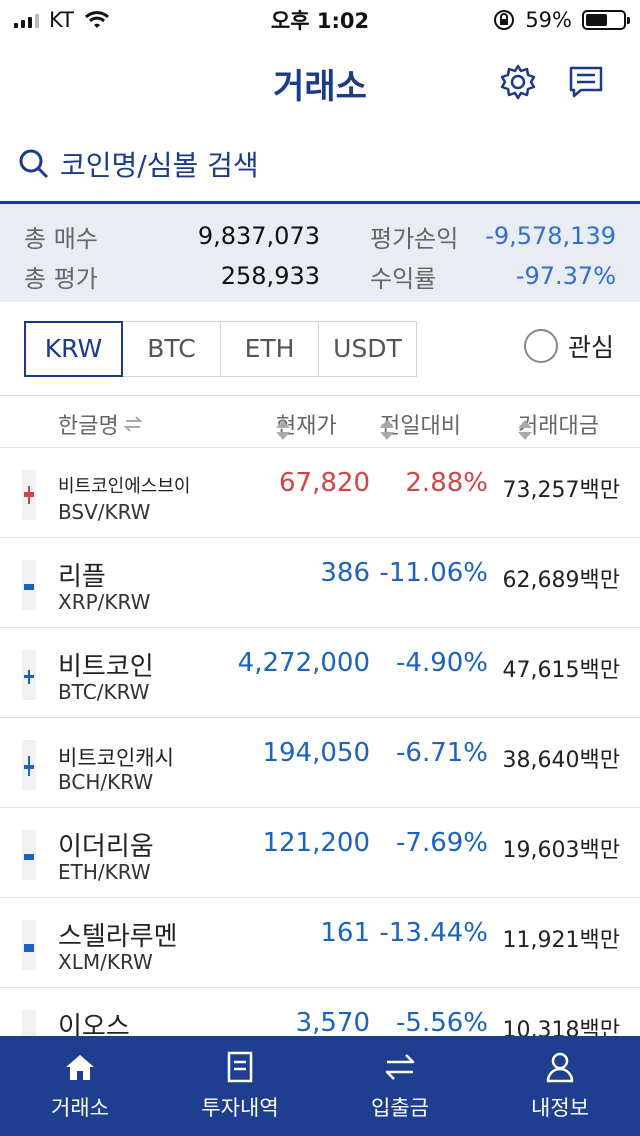 The width and height of the screenshot is (640, 1136). What do you see at coordinates (106, 782) in the screenshot?
I see `coin-symbol: BCH/KRW` at bounding box center [106, 782].